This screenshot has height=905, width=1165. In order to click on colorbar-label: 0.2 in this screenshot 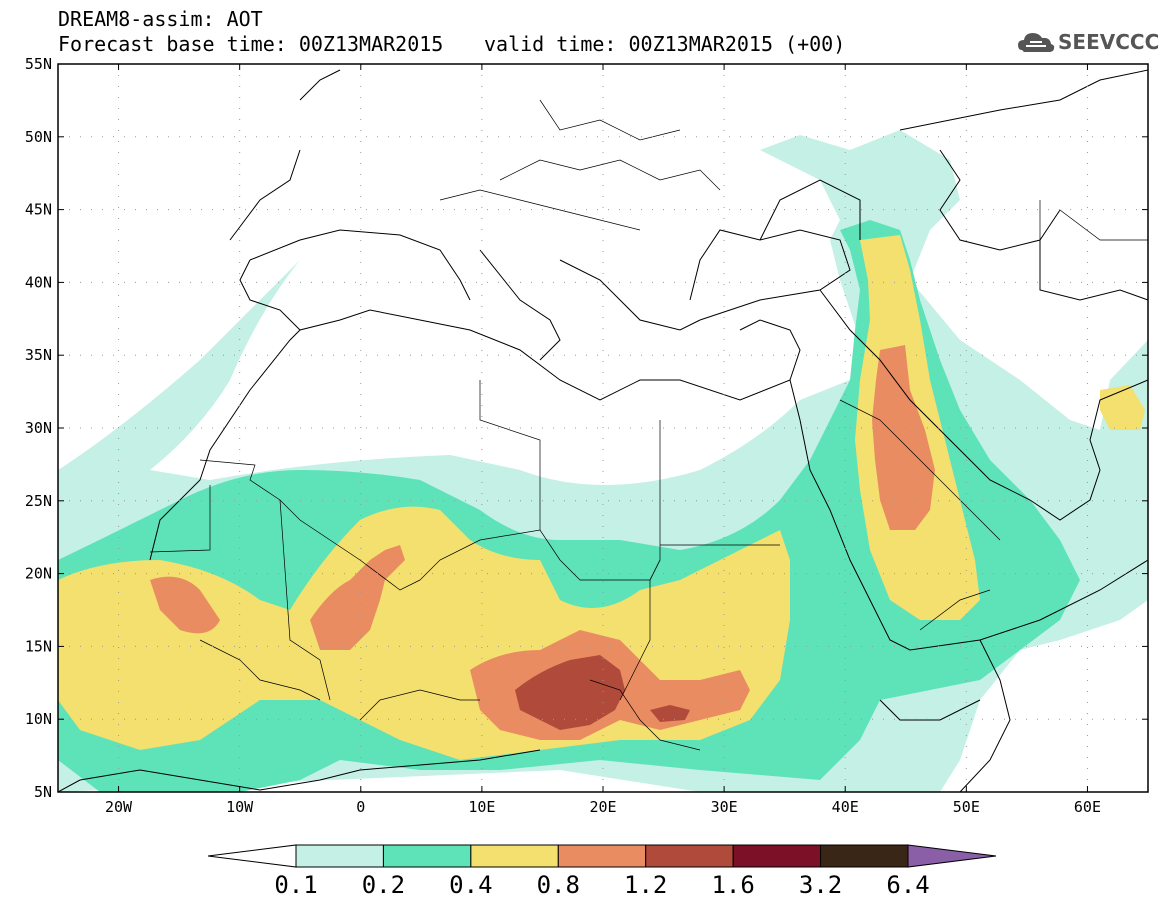, I will do `click(383, 885)`.